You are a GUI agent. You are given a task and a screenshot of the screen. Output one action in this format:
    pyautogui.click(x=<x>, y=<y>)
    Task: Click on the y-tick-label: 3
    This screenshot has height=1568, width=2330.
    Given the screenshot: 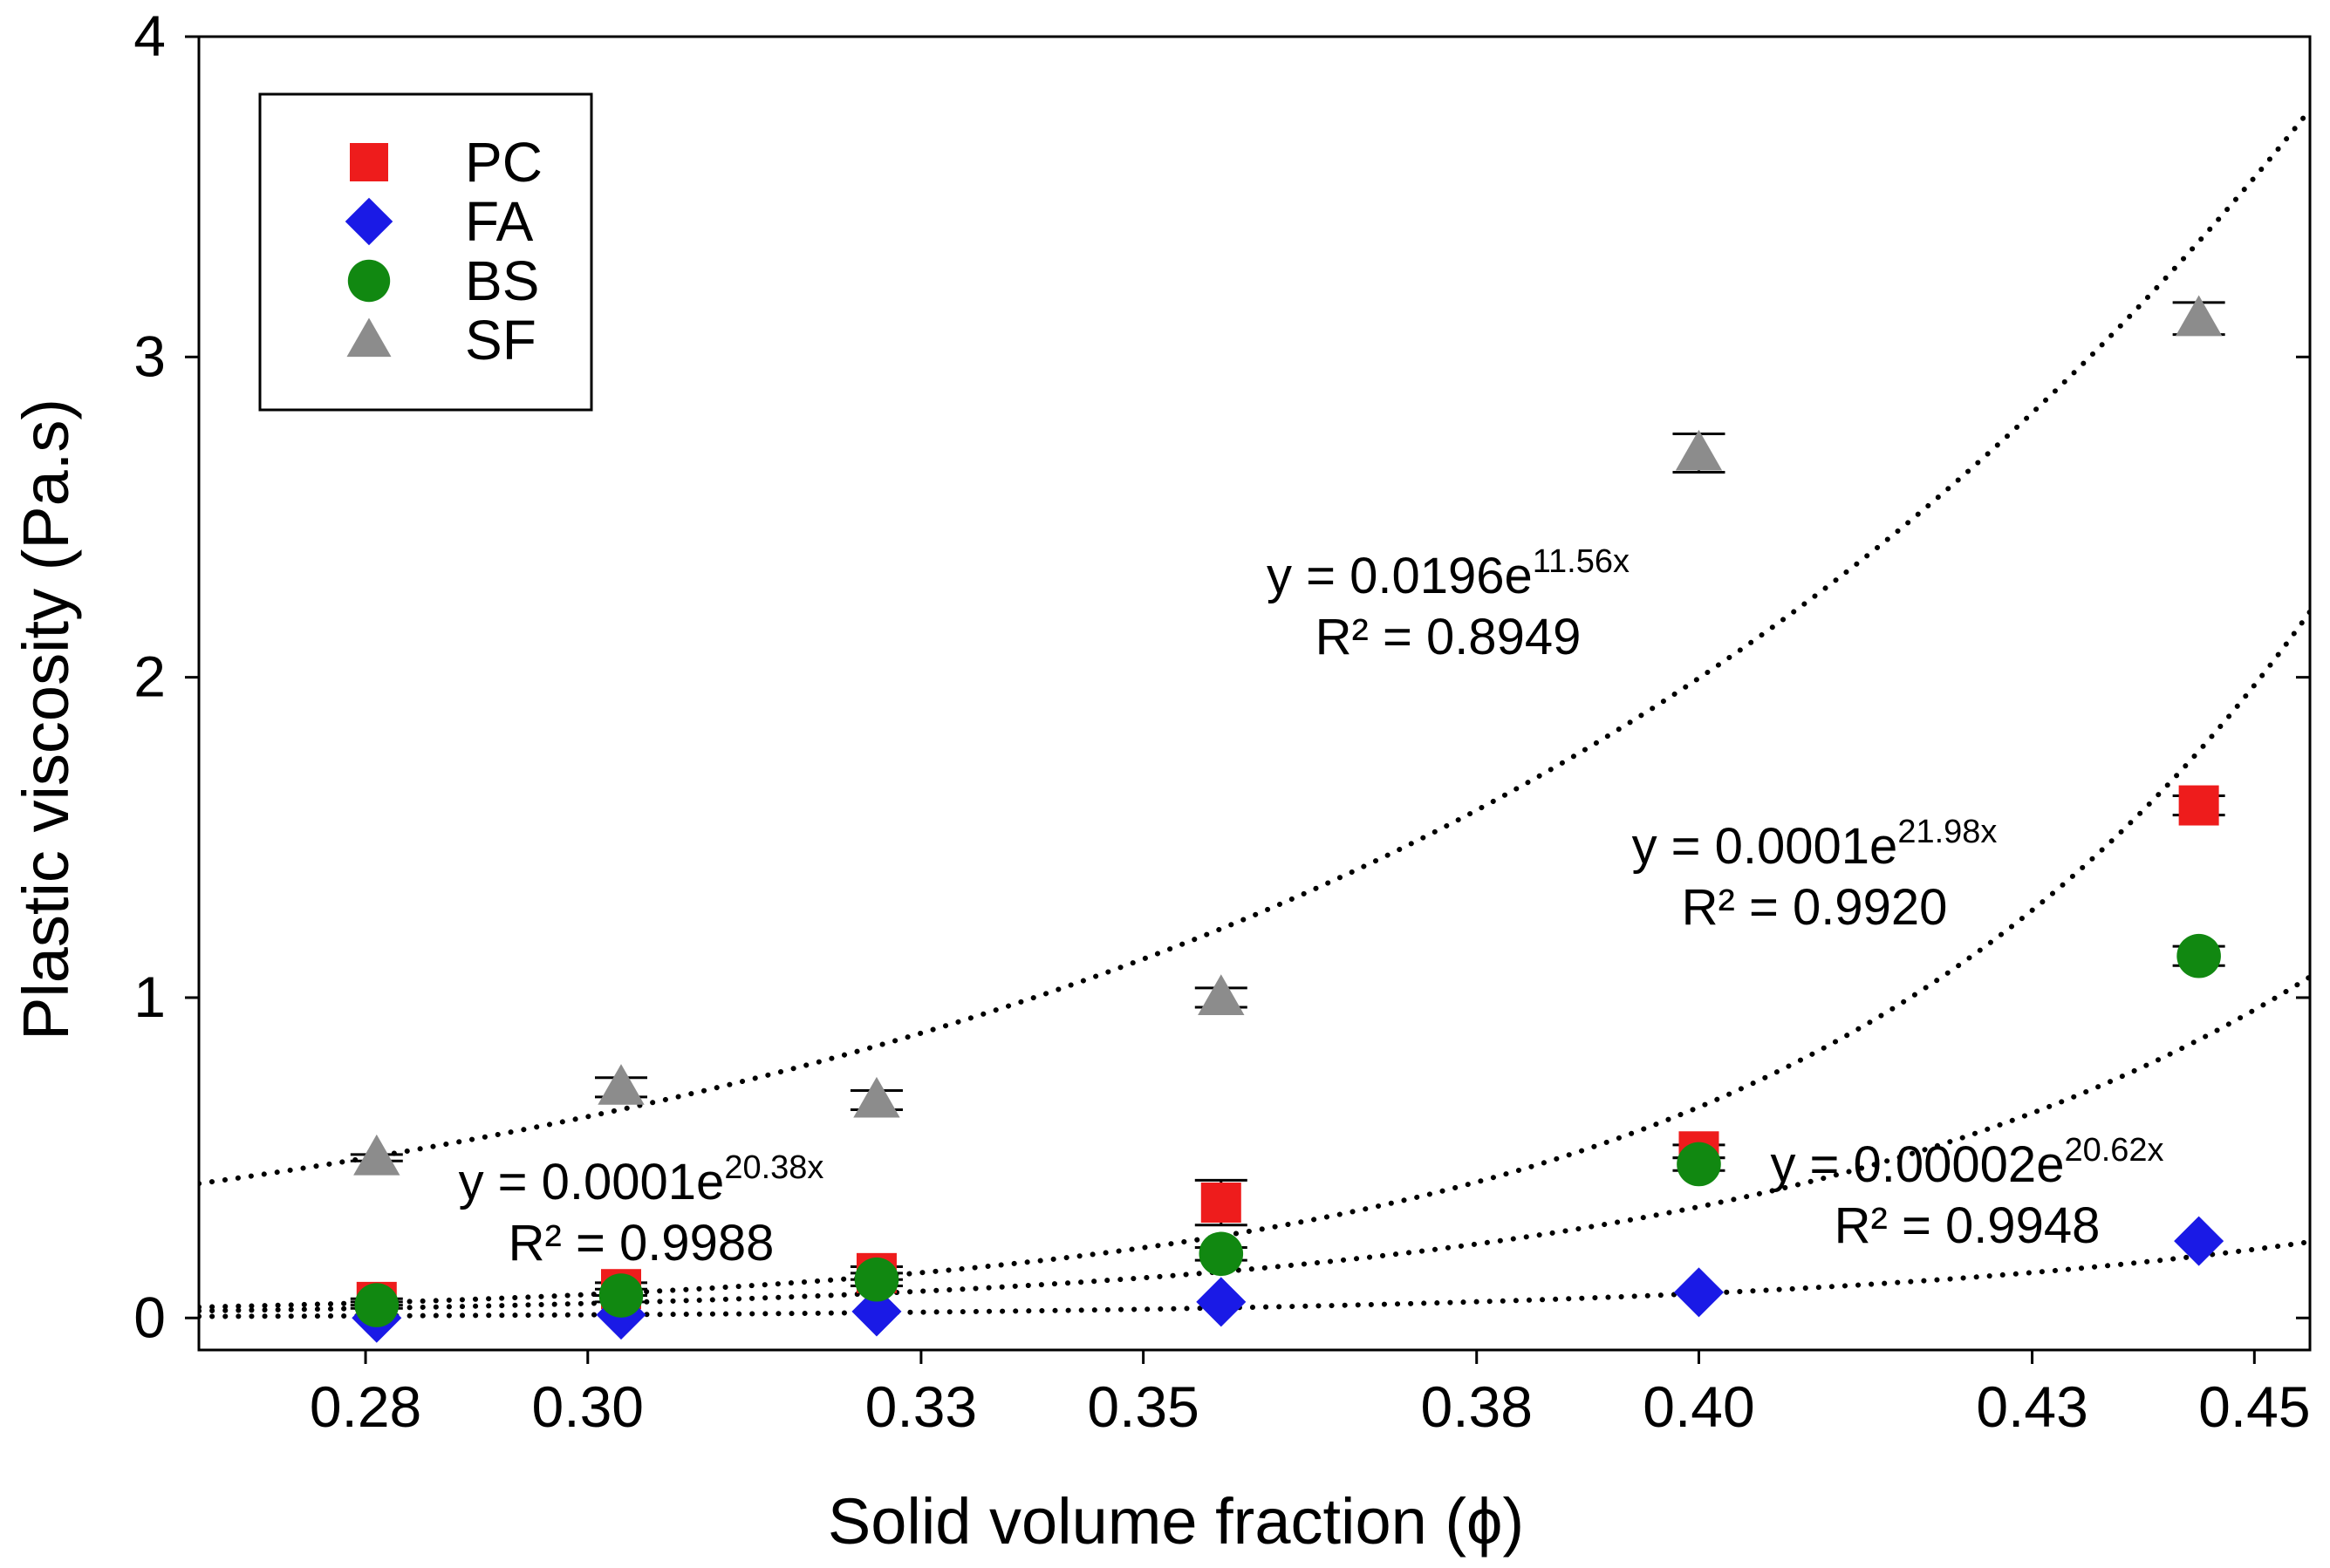 What is the action you would take?
    pyautogui.click(x=149, y=356)
    